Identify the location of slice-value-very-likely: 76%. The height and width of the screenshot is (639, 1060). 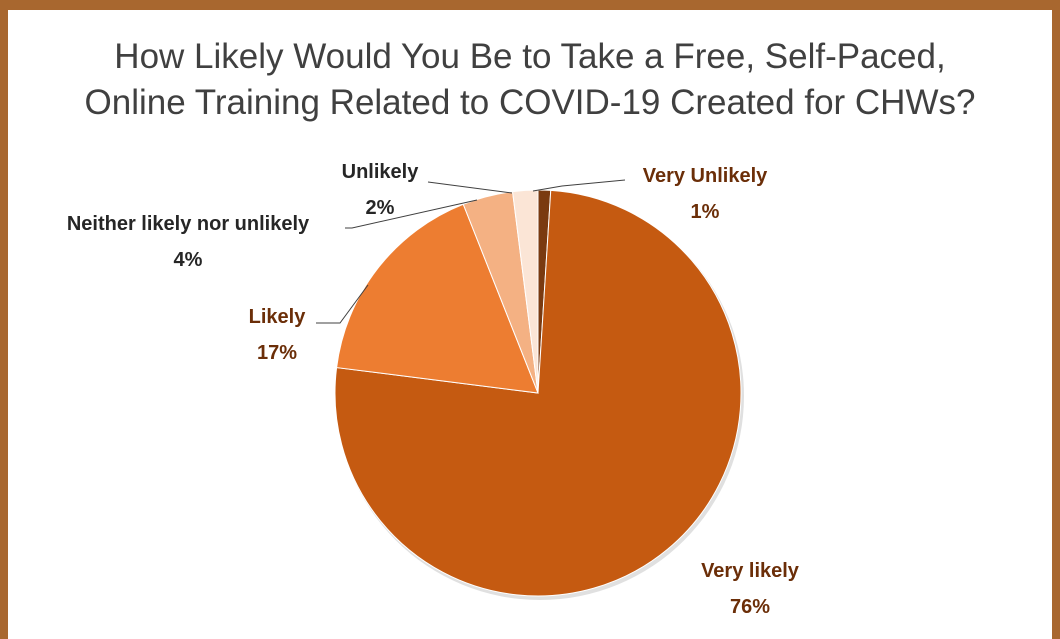
(750, 607).